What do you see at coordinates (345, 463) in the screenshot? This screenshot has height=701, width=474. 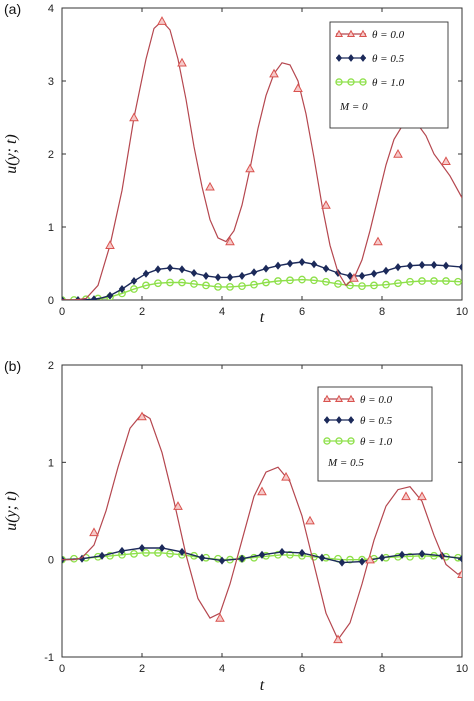 I see `legend-note: M = 0.5` at bounding box center [345, 463].